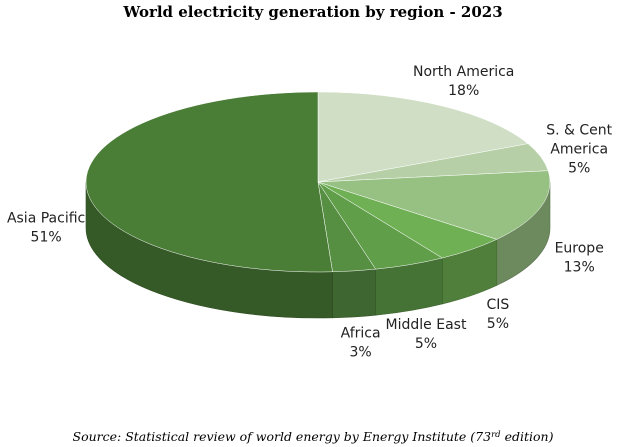 Image resolution: width=626 pixels, height=447 pixels. I want to click on data-label-africa: Africa 3%, so click(361, 342).